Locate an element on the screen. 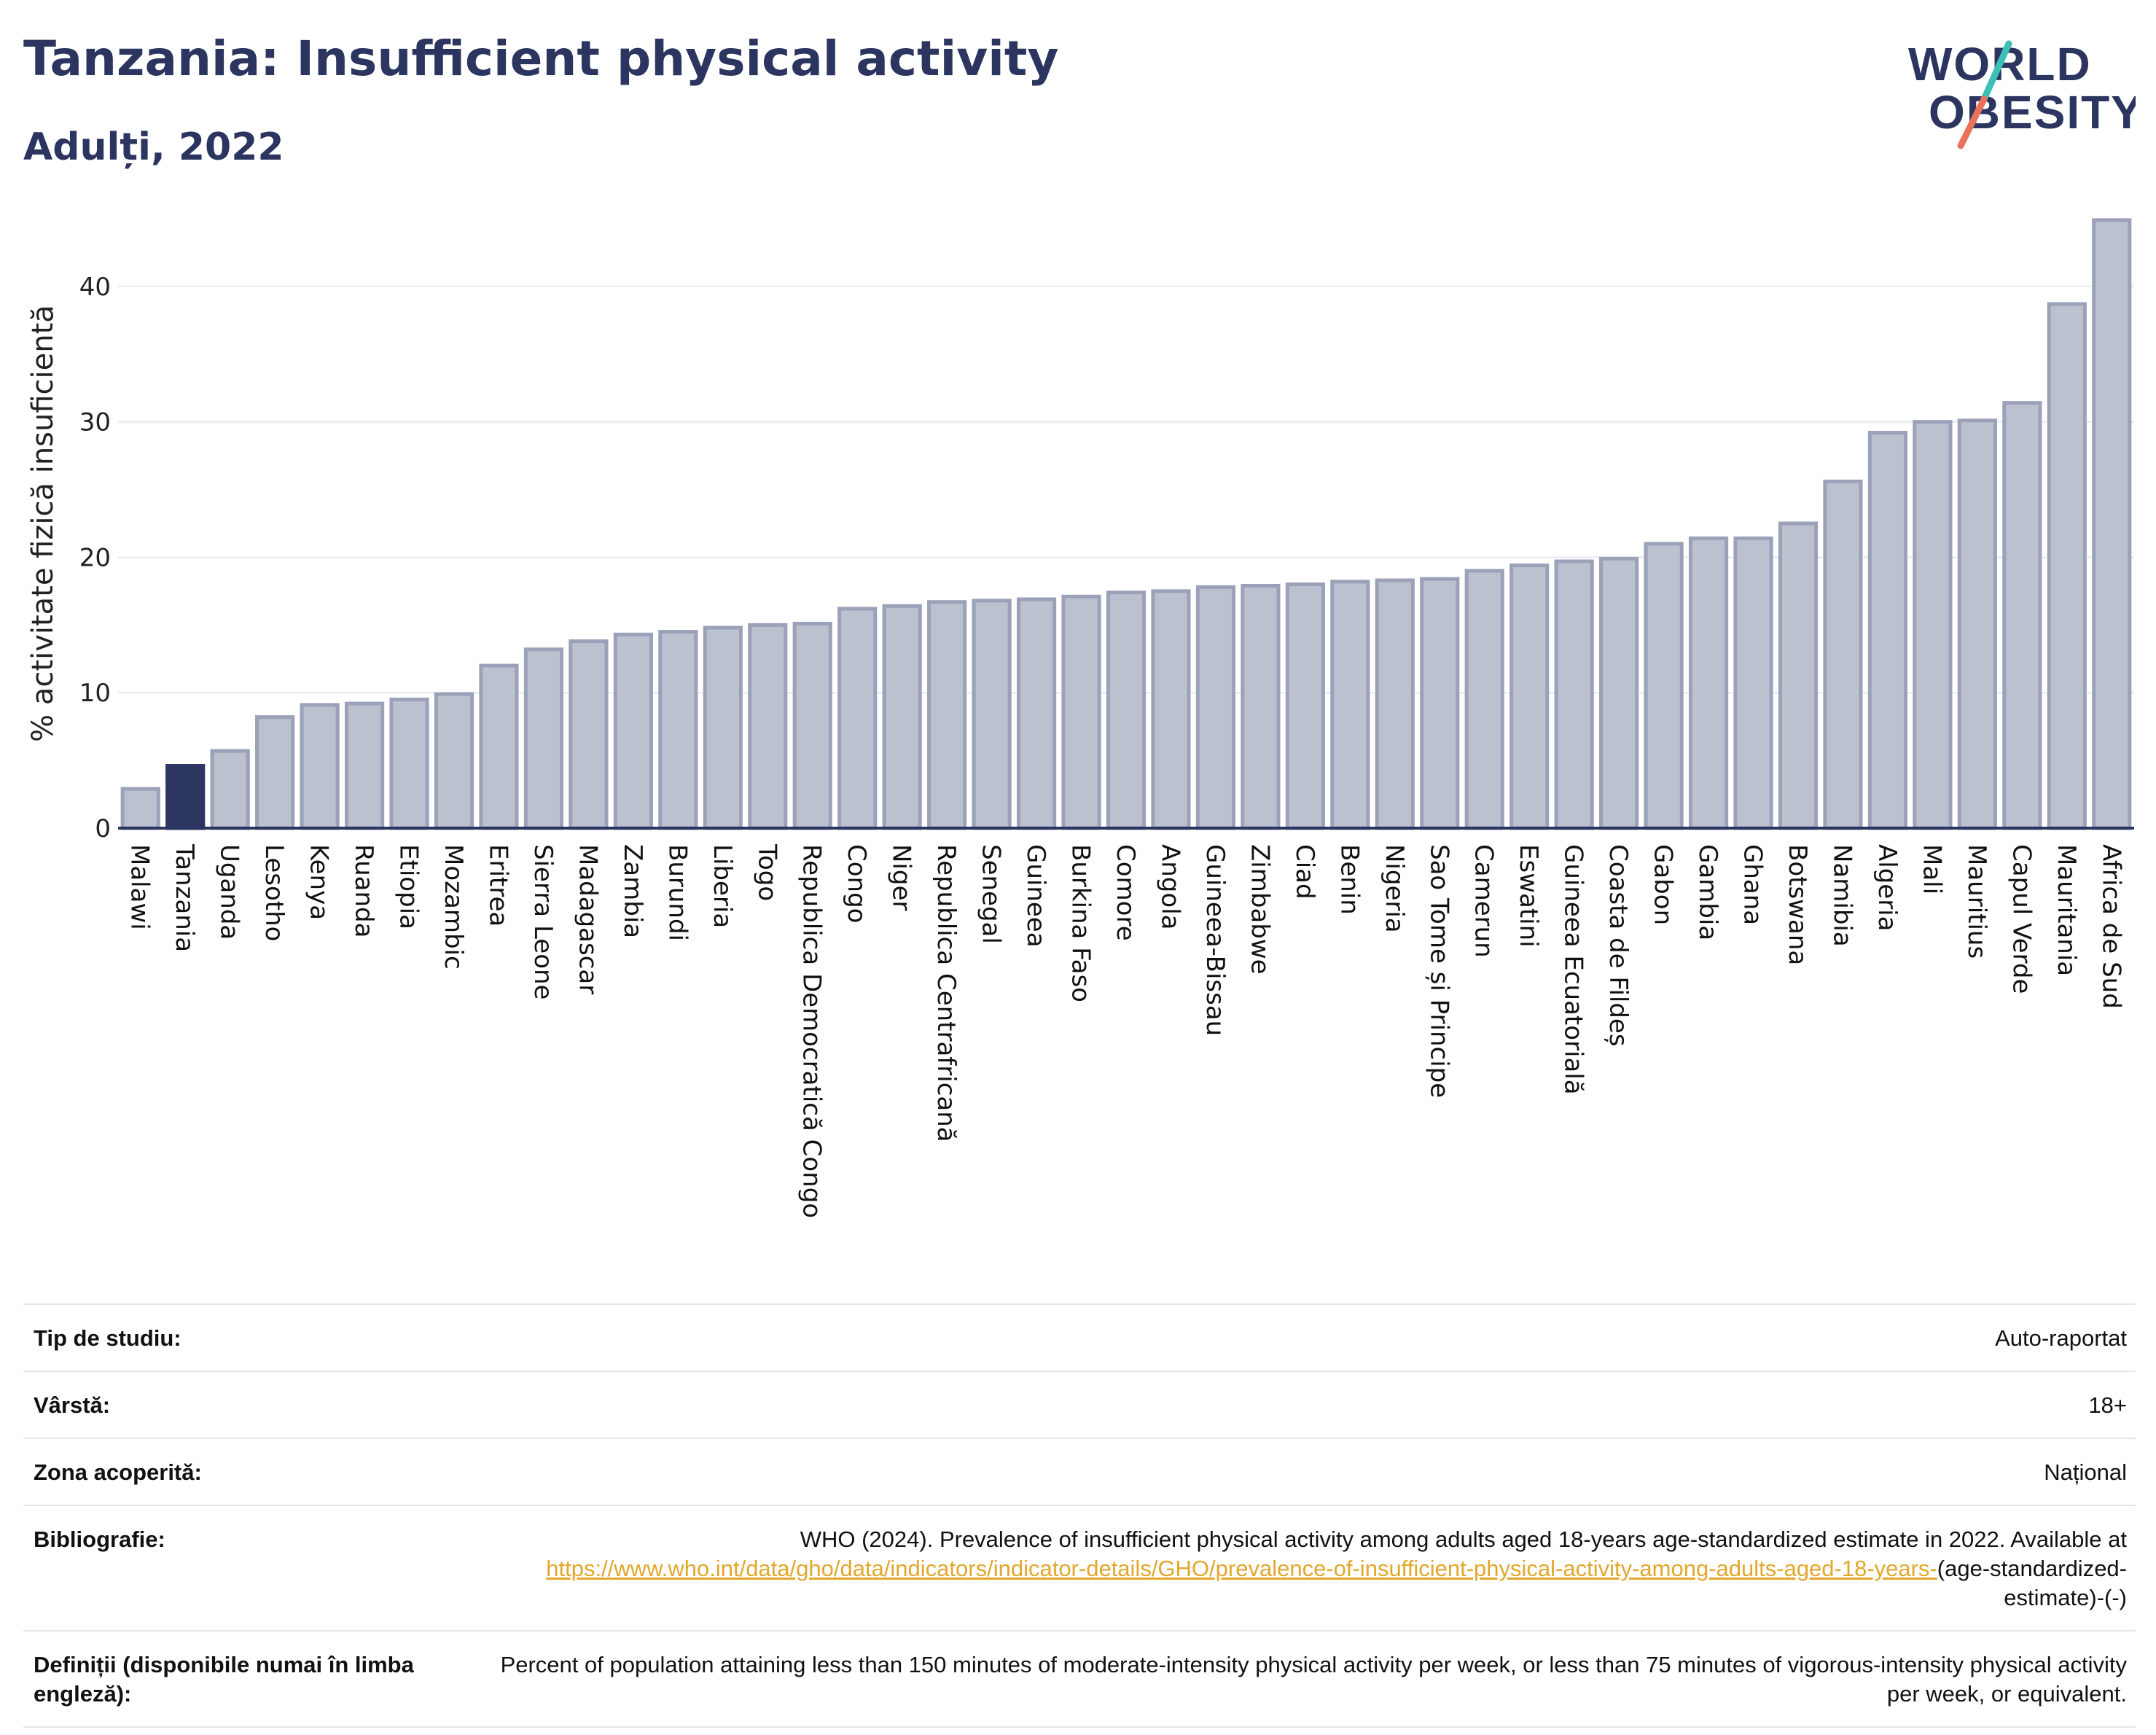 This screenshot has width=2156, height=1735. y-tick-label: 0 is located at coordinates (103, 829).